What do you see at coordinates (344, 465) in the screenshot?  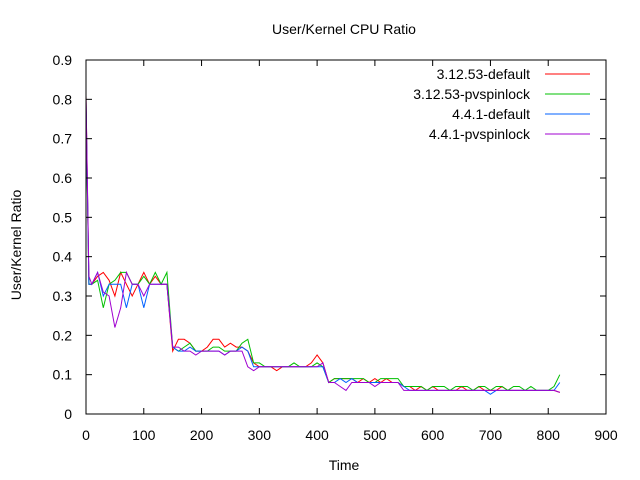 I see `x-axis-label: Time` at bounding box center [344, 465].